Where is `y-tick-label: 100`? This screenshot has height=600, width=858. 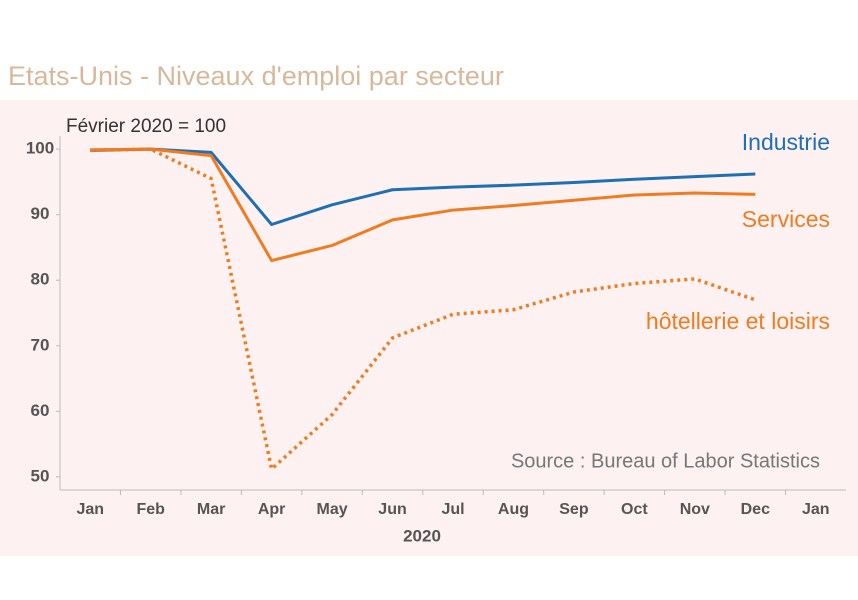 y-tick-label: 100 is located at coordinates (40, 148).